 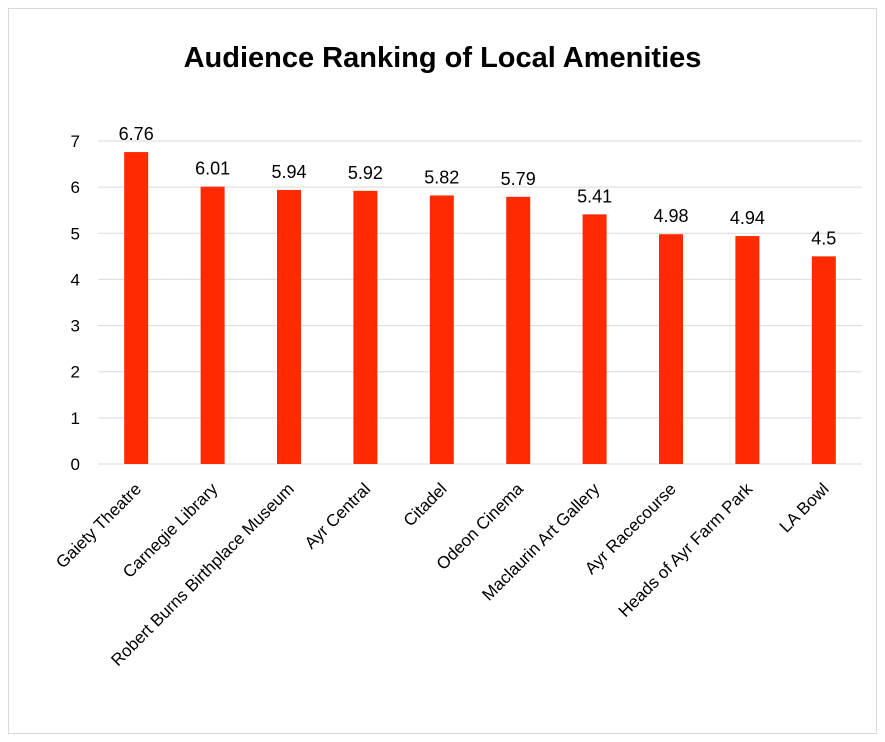 I want to click on data-label: 4.98, so click(x=670, y=216).